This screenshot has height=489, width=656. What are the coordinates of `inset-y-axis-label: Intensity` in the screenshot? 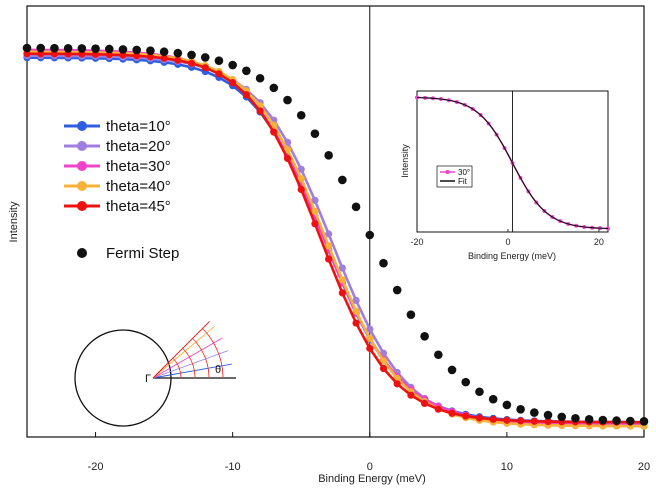 It's located at (405, 161).